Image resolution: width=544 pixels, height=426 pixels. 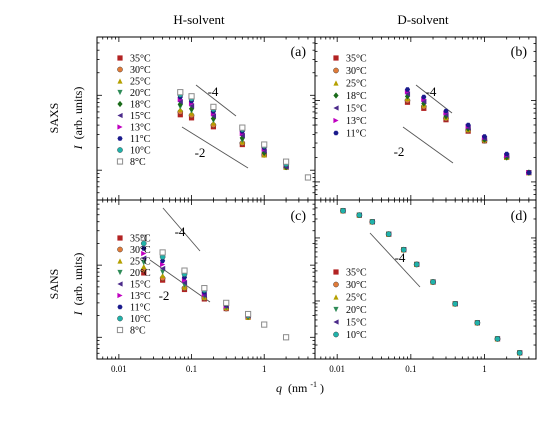 I want to click on y-axis-unit-top: (arb. units), so click(x=78, y=113).